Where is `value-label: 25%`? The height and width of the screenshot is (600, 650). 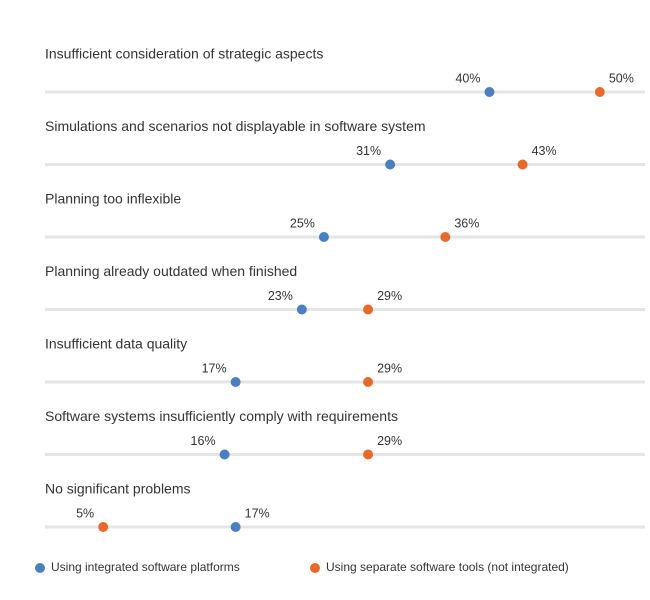
value-label: 25% is located at coordinates (302, 223).